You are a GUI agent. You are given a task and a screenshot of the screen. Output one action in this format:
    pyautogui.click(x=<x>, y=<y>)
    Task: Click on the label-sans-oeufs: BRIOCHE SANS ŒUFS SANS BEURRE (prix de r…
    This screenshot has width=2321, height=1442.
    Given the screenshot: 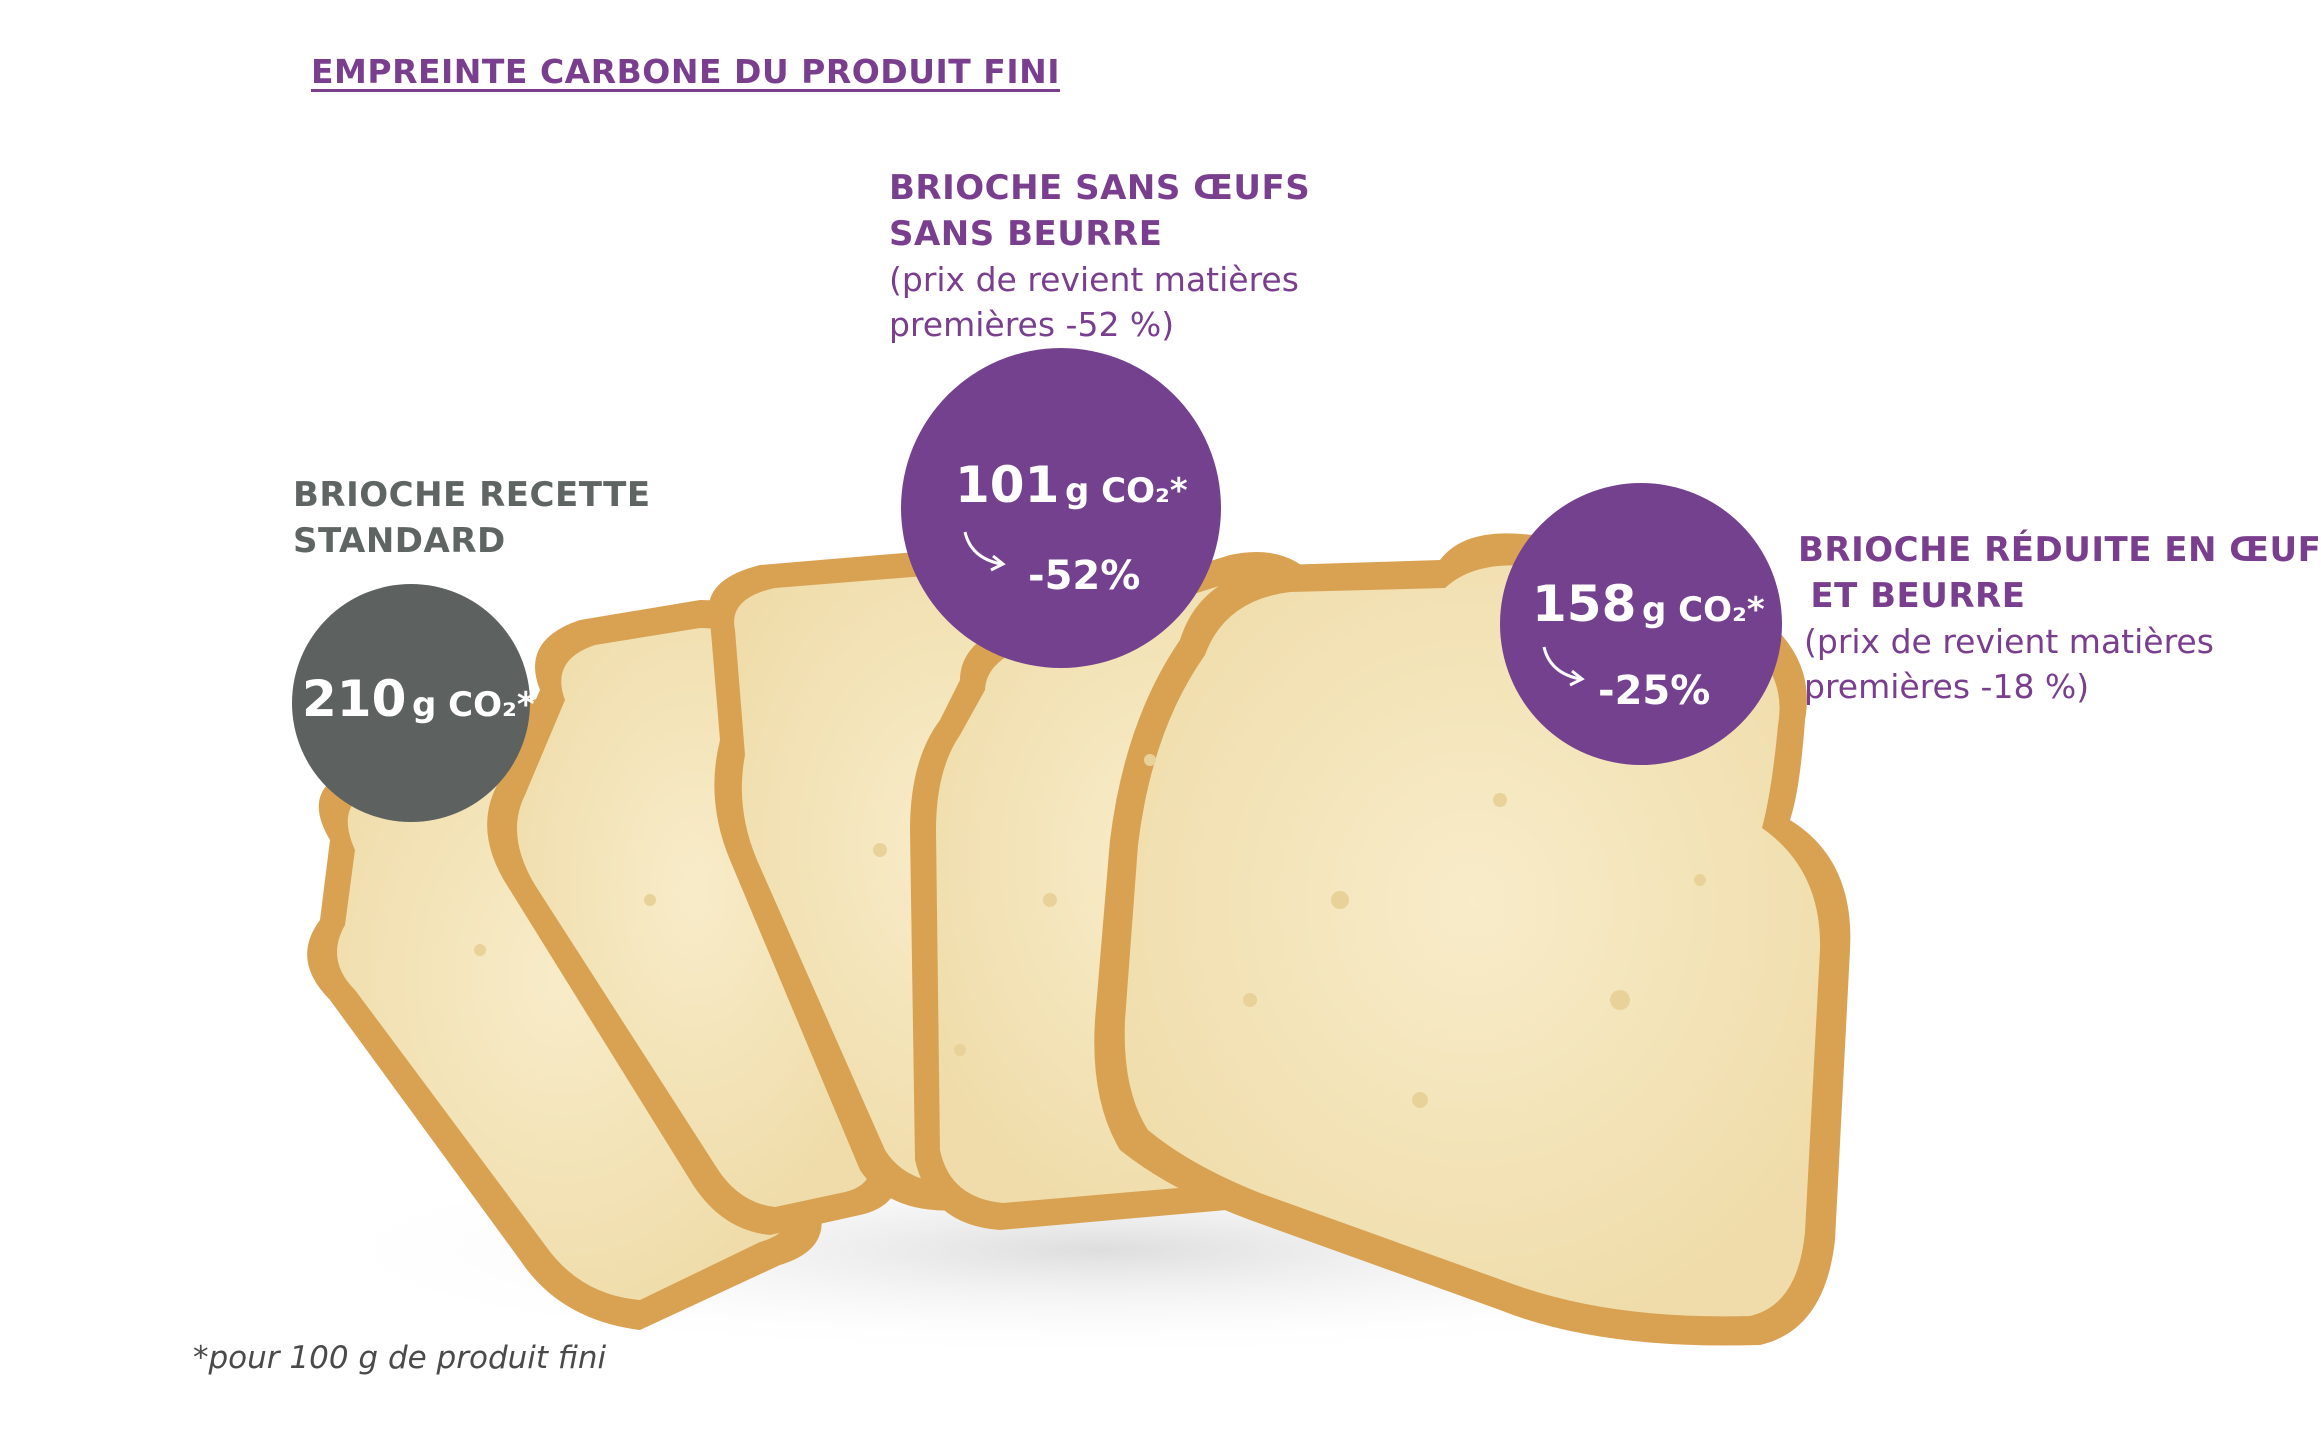 What is the action you would take?
    pyautogui.click(x=1099, y=256)
    